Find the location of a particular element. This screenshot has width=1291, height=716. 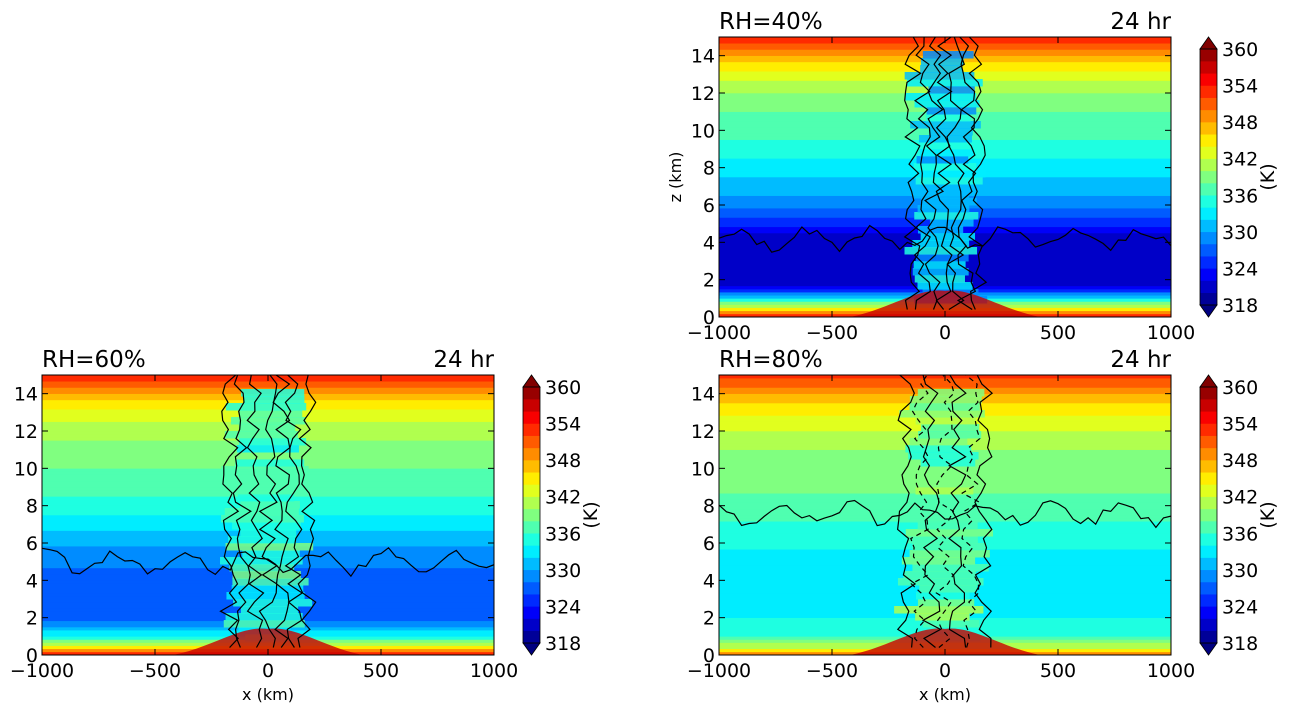

y-tick-label: 0 is located at coordinates (709, 656).